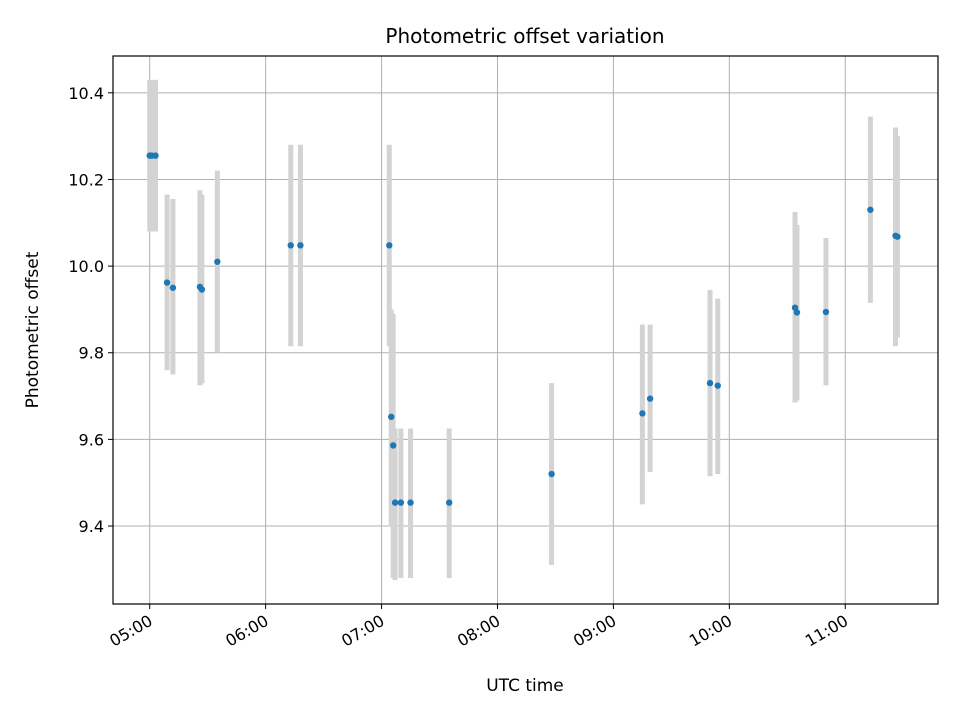 The width and height of the screenshot is (960, 720). What do you see at coordinates (91, 439) in the screenshot?
I see `y-tick-label: 9.6` at bounding box center [91, 439].